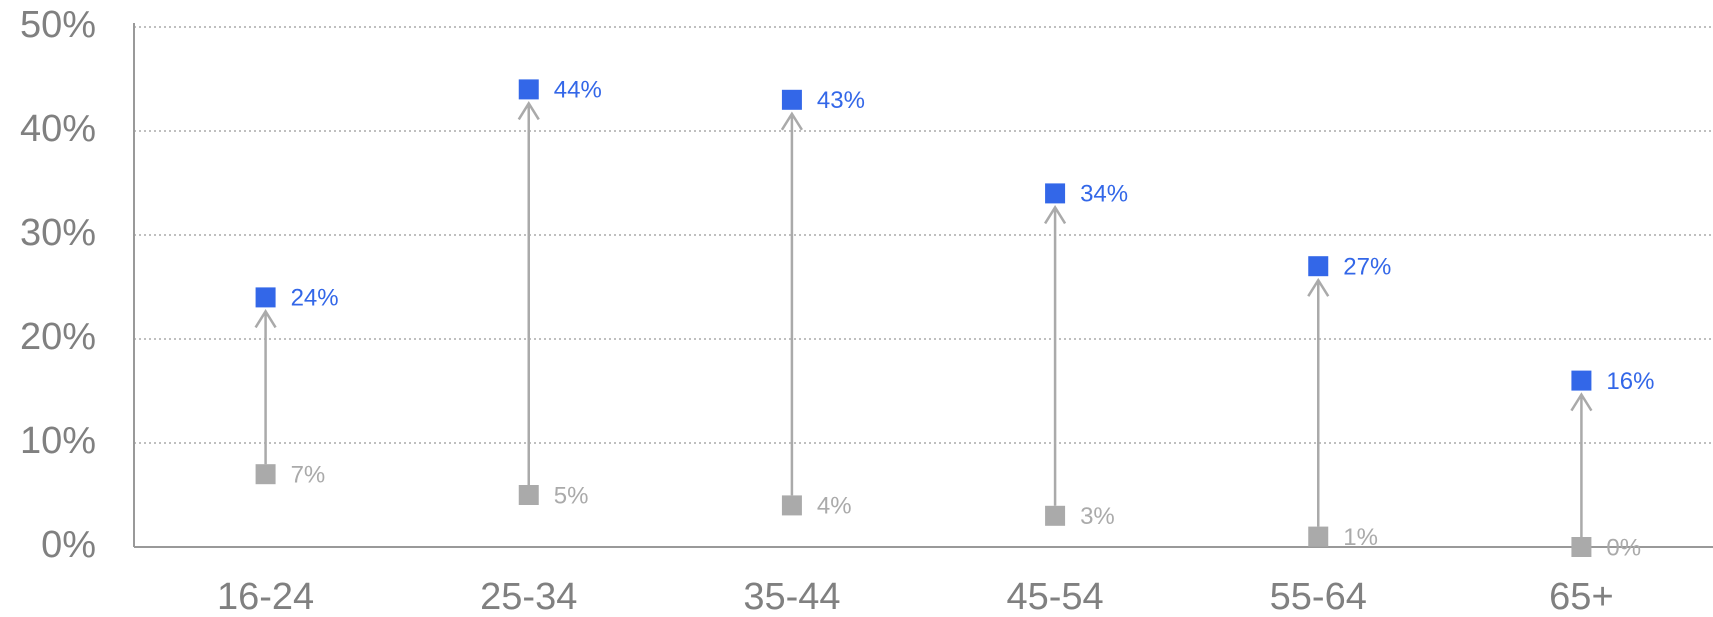 Image resolution: width=1713 pixels, height=617 pixels. I want to click on y-tick-label: 50%, so click(58, 25).